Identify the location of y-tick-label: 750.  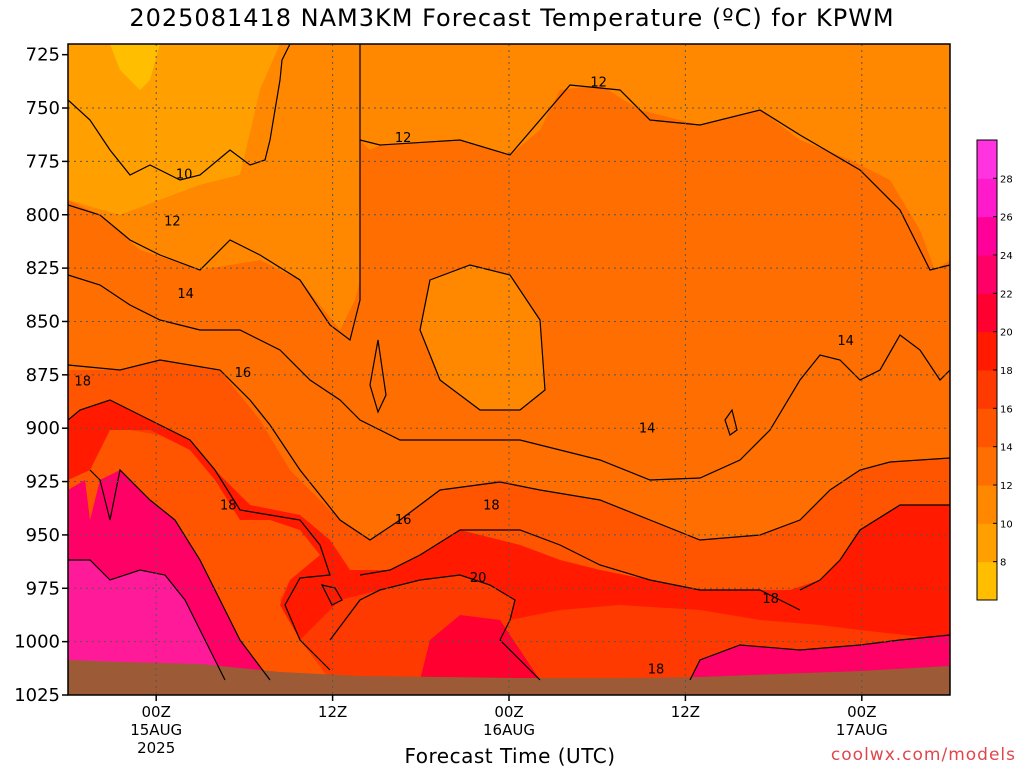
(43, 108).